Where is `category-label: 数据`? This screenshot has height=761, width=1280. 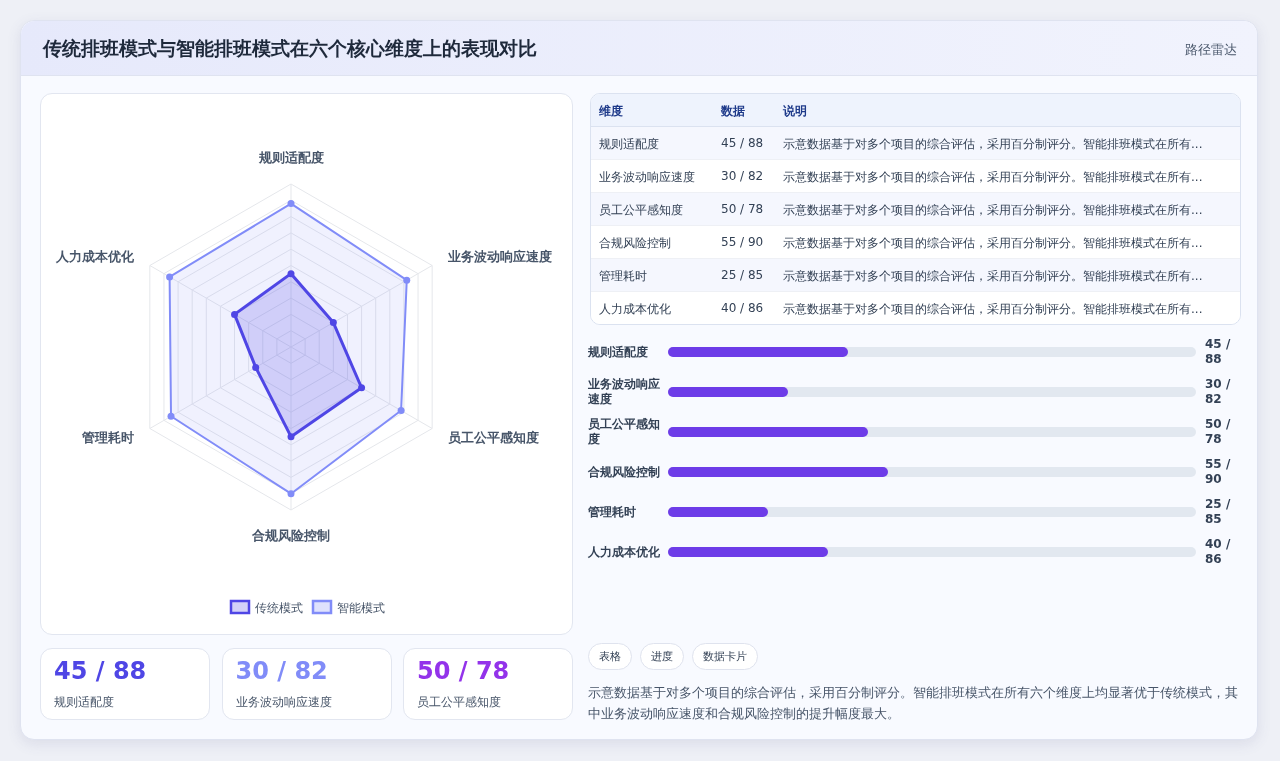
category-label: 数据 is located at coordinates (733, 111).